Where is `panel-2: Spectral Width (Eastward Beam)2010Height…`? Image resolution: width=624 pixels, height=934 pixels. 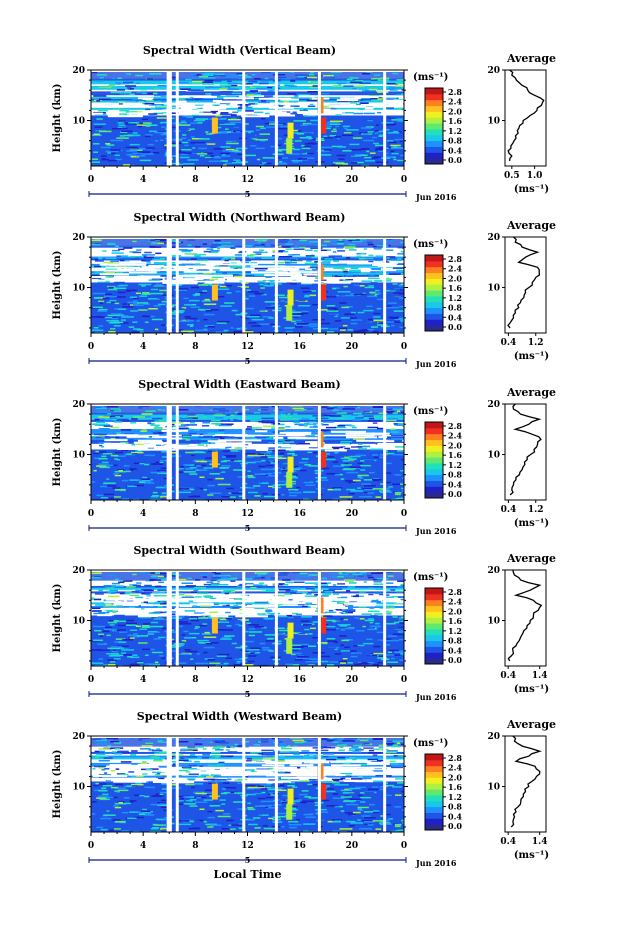 panel-2: Spectral Width (Eastward Beam)2010Height… is located at coordinates (304, 457).